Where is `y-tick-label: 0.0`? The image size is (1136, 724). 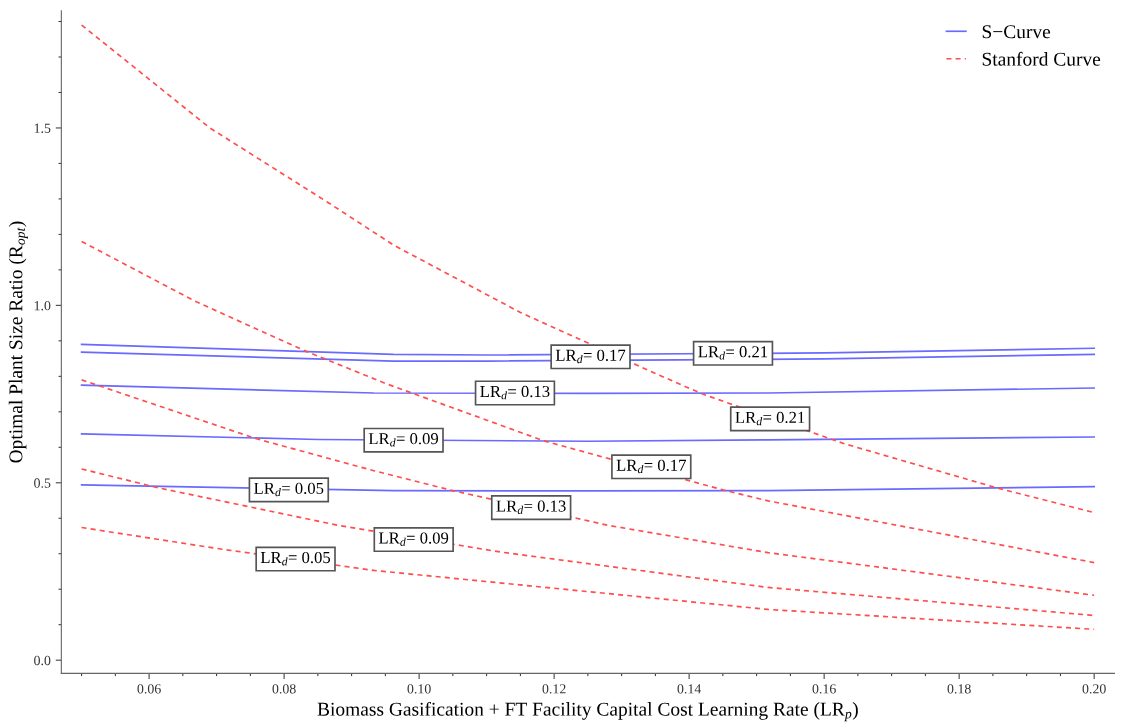
y-tick-label: 0.0 is located at coordinates (42, 660).